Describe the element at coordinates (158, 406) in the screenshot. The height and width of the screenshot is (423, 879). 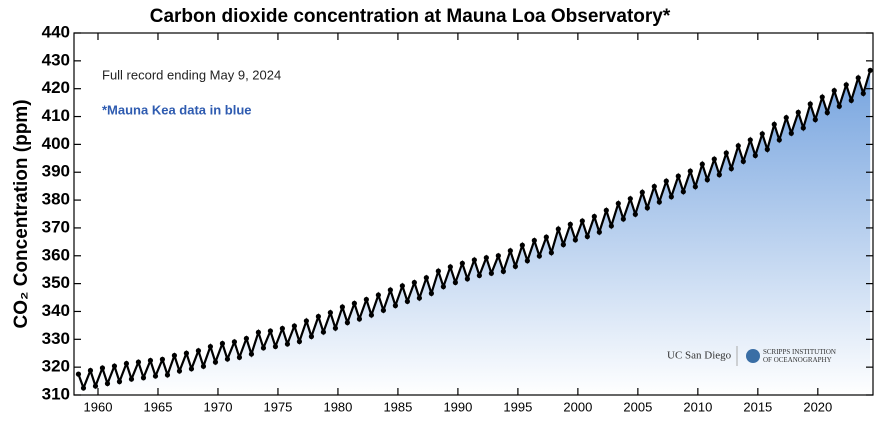
I see `x-tick-label: 1965` at that location.